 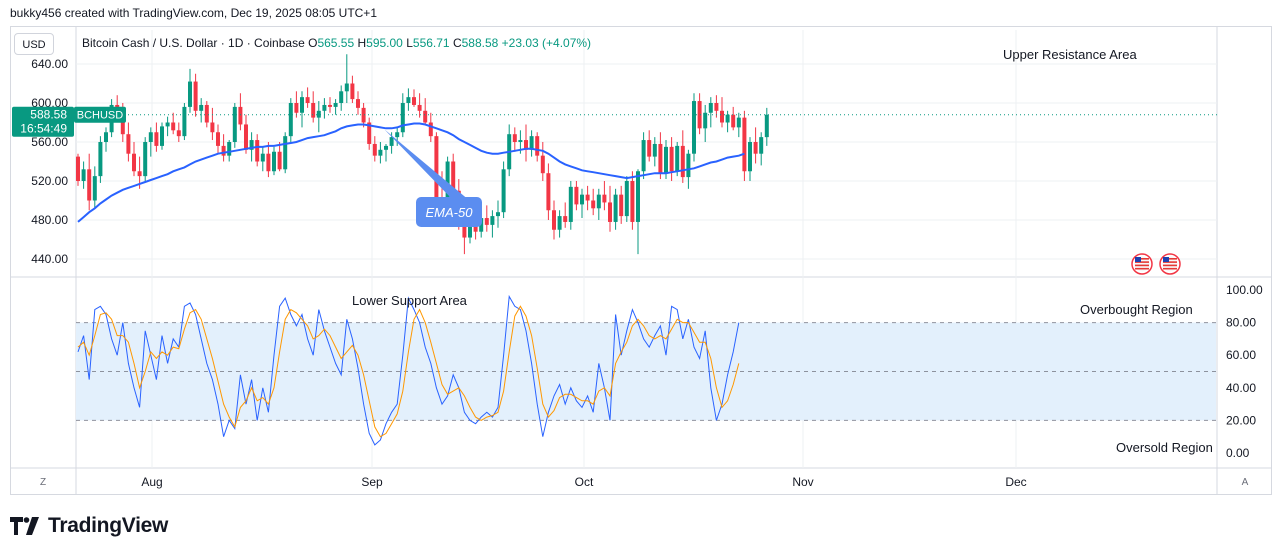 I want to click on tradingview-logo: TradingView, so click(x=89, y=526).